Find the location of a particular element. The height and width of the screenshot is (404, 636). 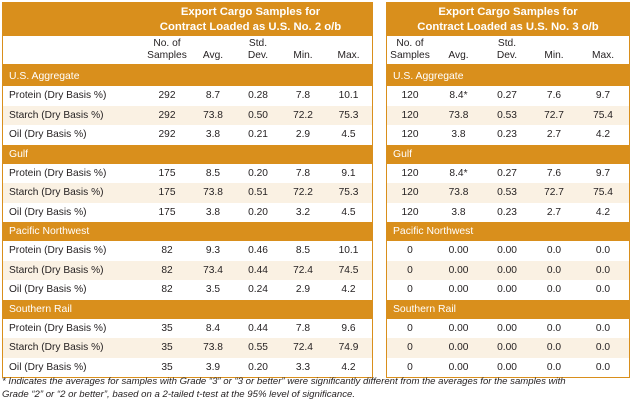

table-row: Oil (Dry Basis %) 292 3.8 0.21 2.9 4.5 is located at coordinates (187, 135).